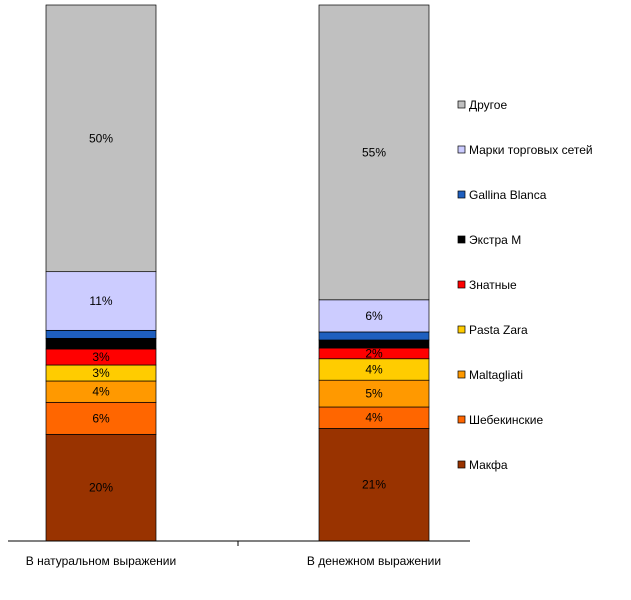 The image size is (631, 600). What do you see at coordinates (506, 420) in the screenshot?
I see `legend-label: Шебекинские` at bounding box center [506, 420].